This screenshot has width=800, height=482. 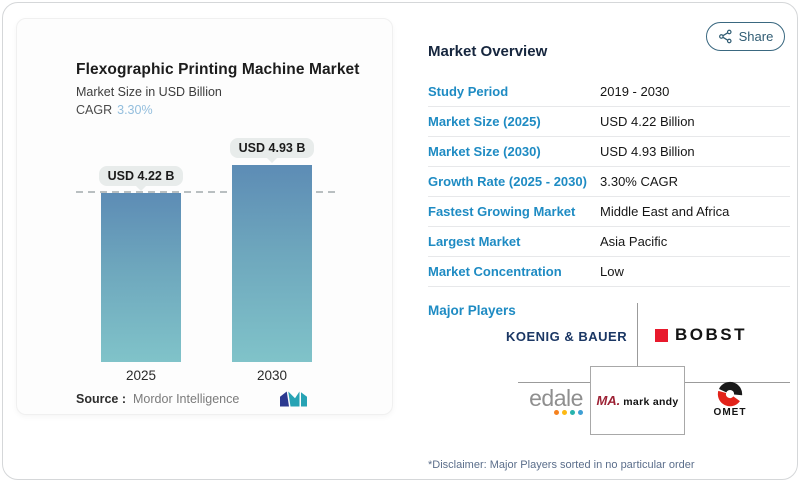 I want to click on omet-logo-text: OMET, so click(x=730, y=412).